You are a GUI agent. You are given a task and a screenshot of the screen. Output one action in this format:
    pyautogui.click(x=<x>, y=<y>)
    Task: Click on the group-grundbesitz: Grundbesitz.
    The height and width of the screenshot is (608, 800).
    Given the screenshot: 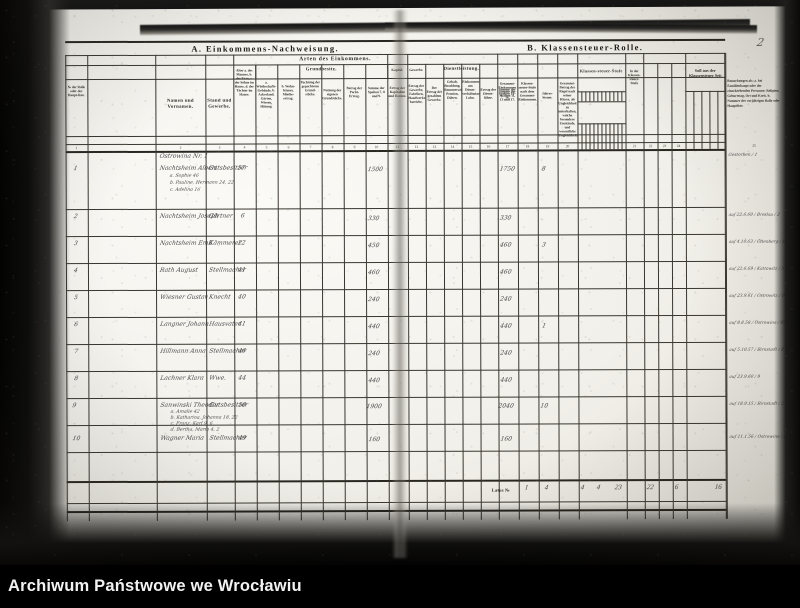 What is the action you would take?
    pyautogui.click(x=321, y=70)
    